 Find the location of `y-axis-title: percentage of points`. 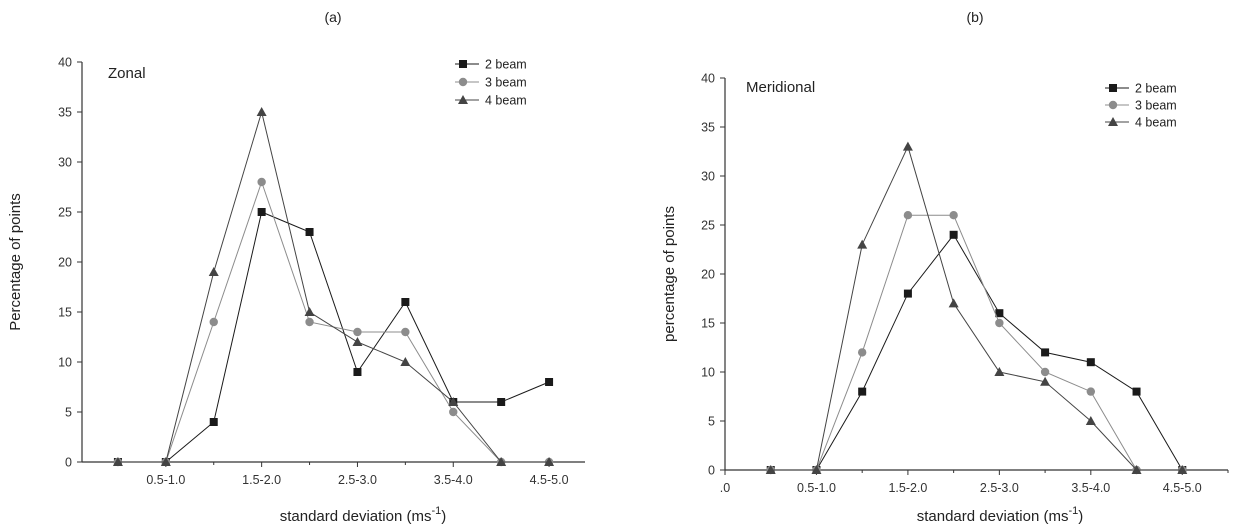

y-axis-title: percentage of points is located at coordinates (669, 274).